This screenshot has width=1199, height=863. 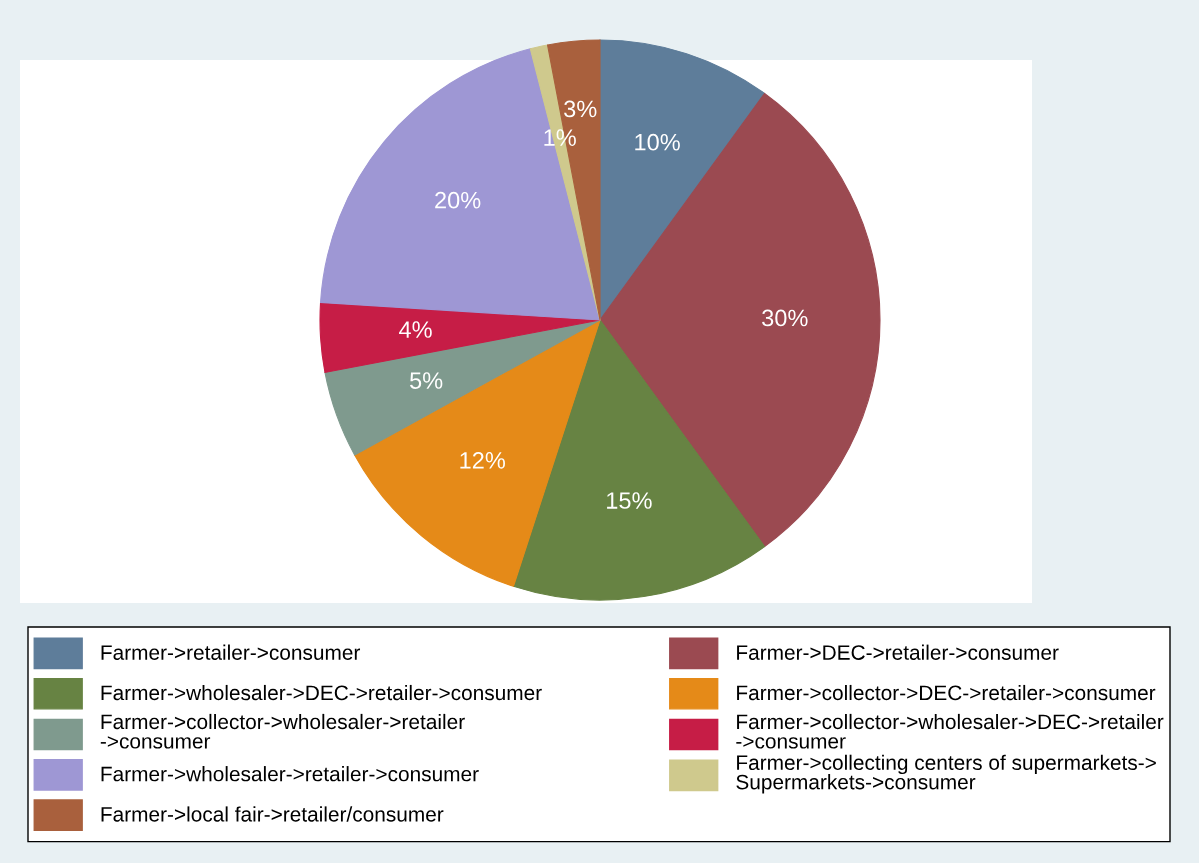 I want to click on data-label: 10%, so click(x=657, y=142).